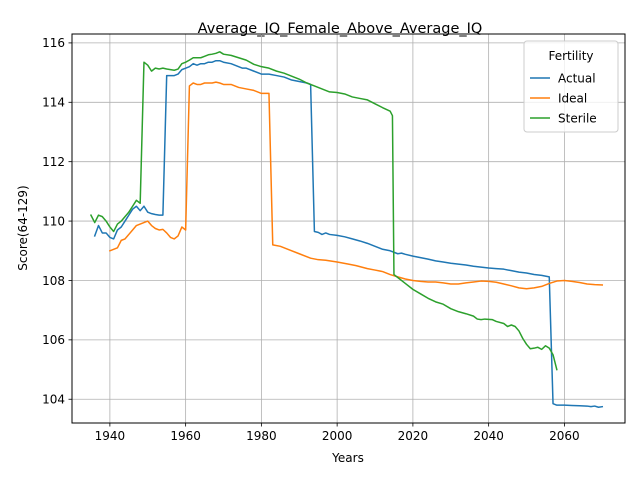  Describe the element at coordinates (488, 436) in the screenshot. I see `x-tick-label: 2040` at that location.